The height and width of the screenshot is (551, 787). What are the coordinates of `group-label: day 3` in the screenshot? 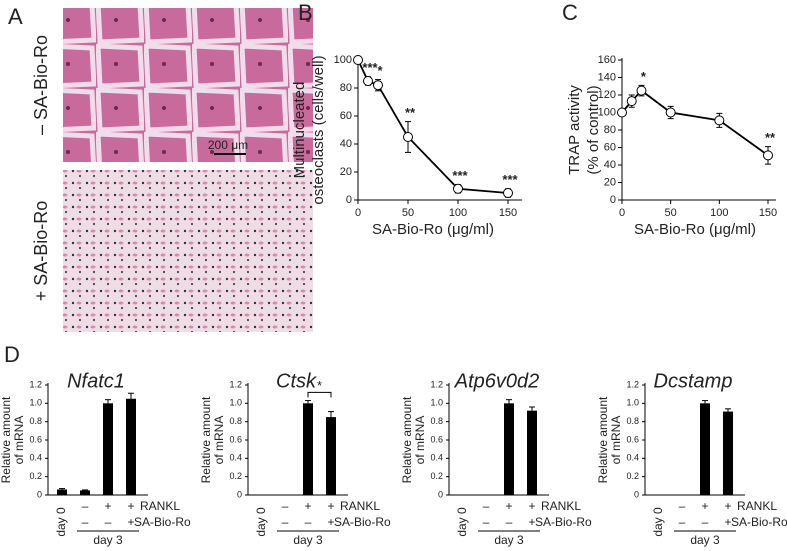 It's located at (705, 540).